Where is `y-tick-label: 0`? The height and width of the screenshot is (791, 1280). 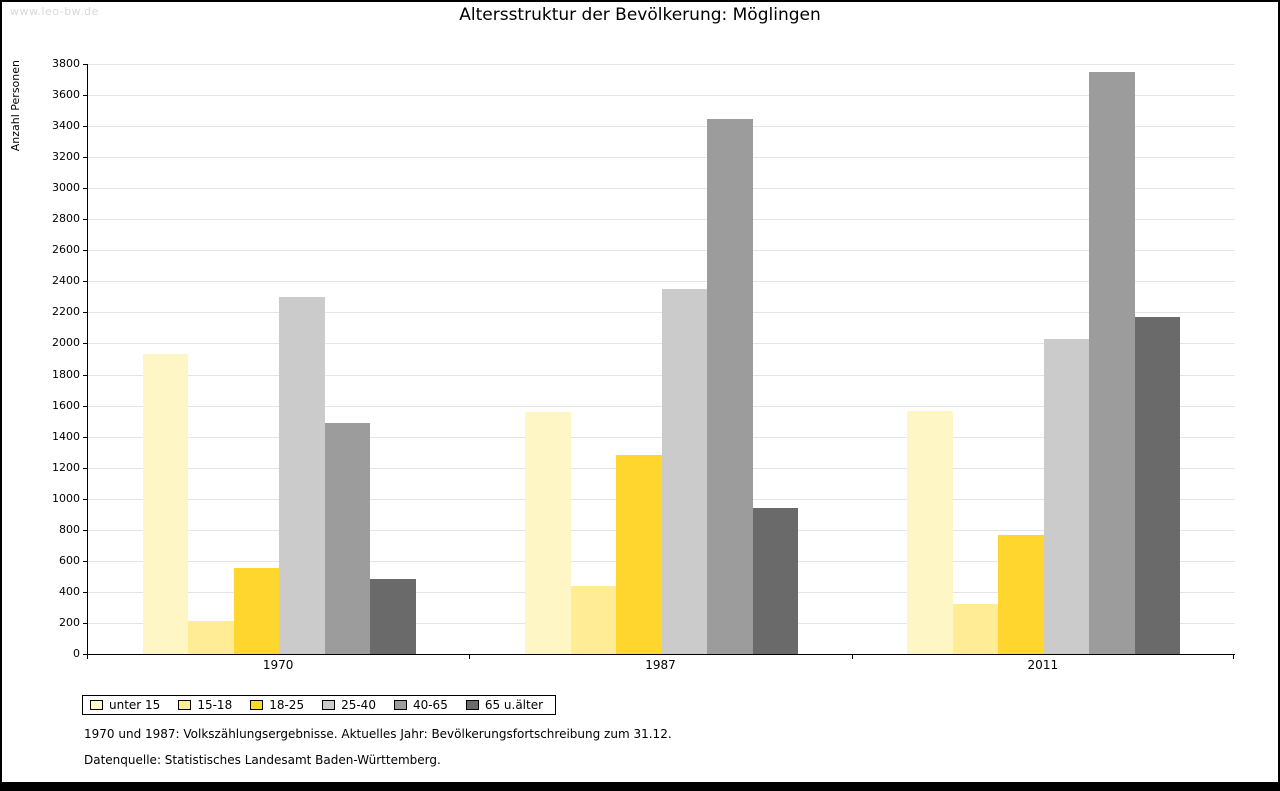
y-tick-label: 0 is located at coordinates (76, 653).